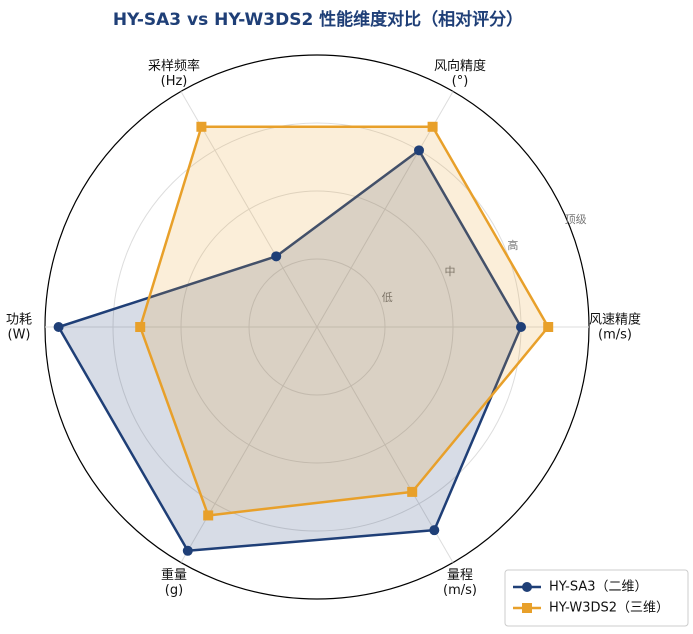 The image size is (693, 634). What do you see at coordinates (596, 598) in the screenshot?
I see `legend-box` at bounding box center [596, 598].